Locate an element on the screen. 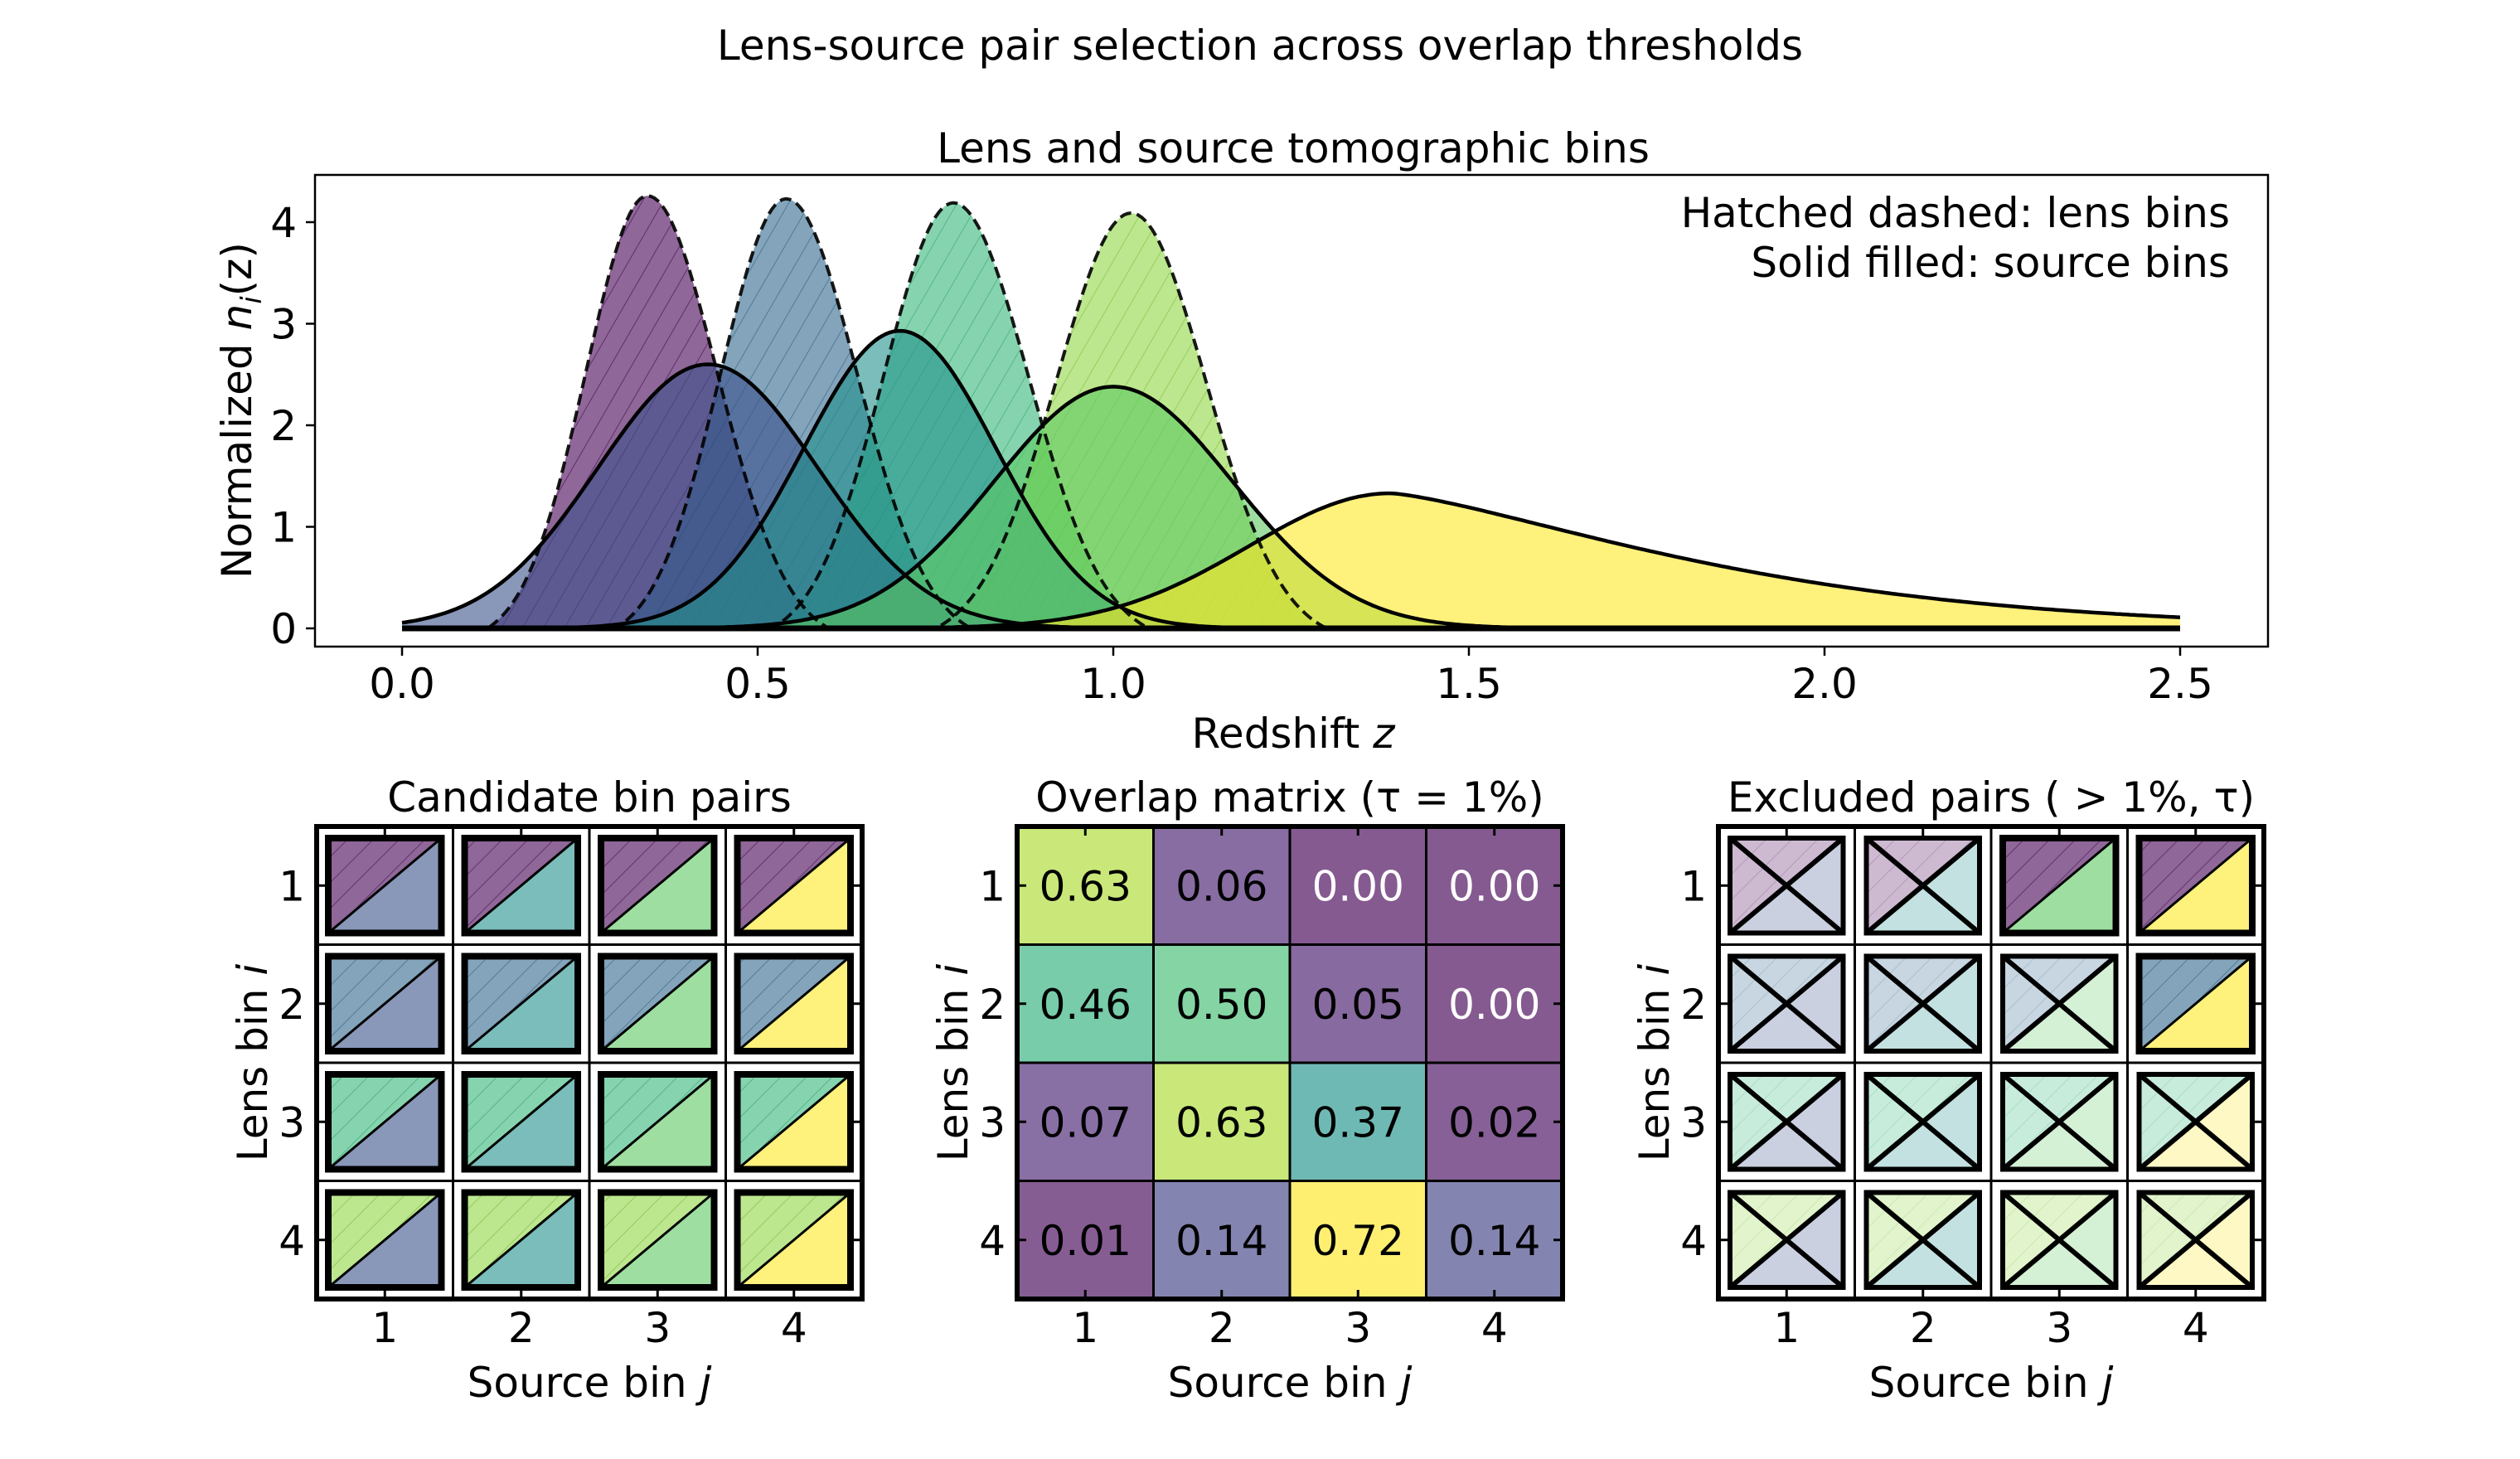 This screenshot has width=2520, height=1459. source-bin-2-fill is located at coordinates (1291, 479).